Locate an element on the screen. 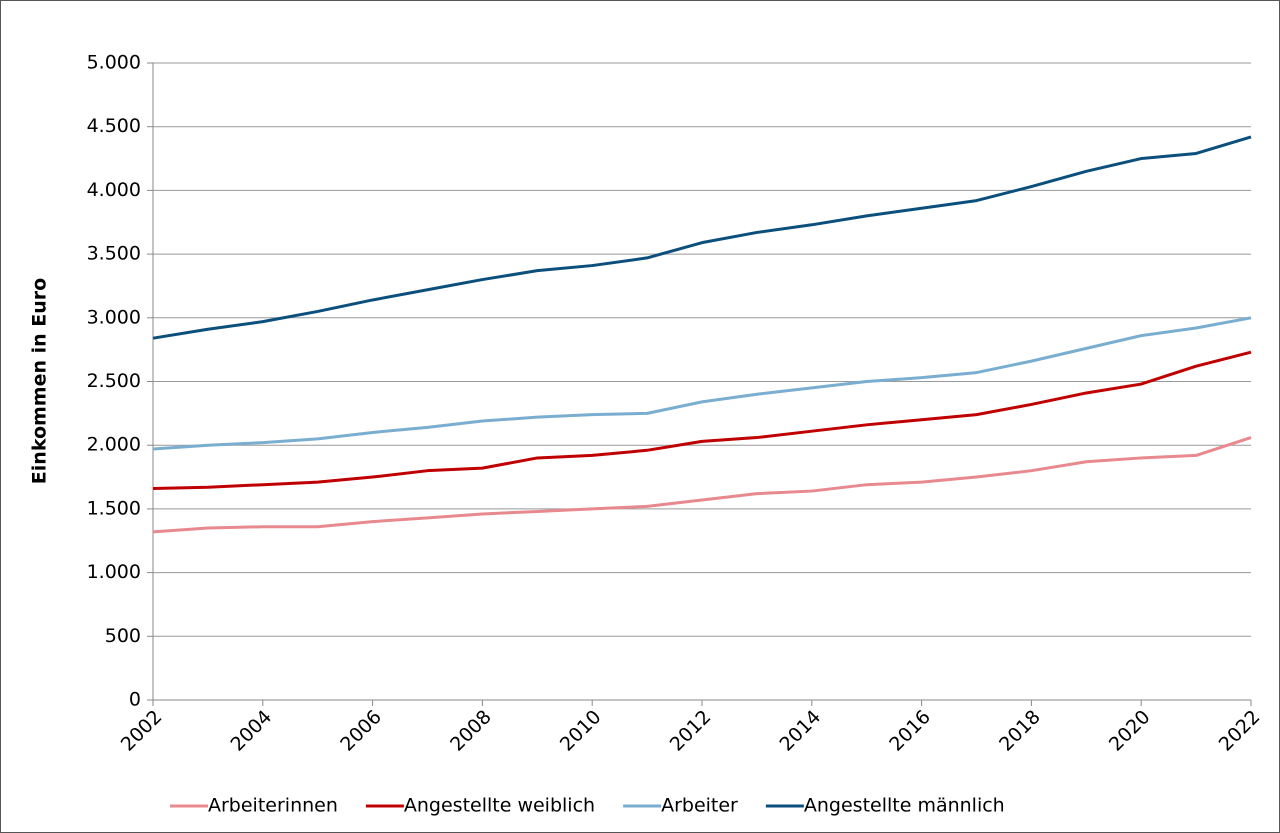 The image size is (1280, 833). y-tick-label: 1.000 is located at coordinates (114, 572).